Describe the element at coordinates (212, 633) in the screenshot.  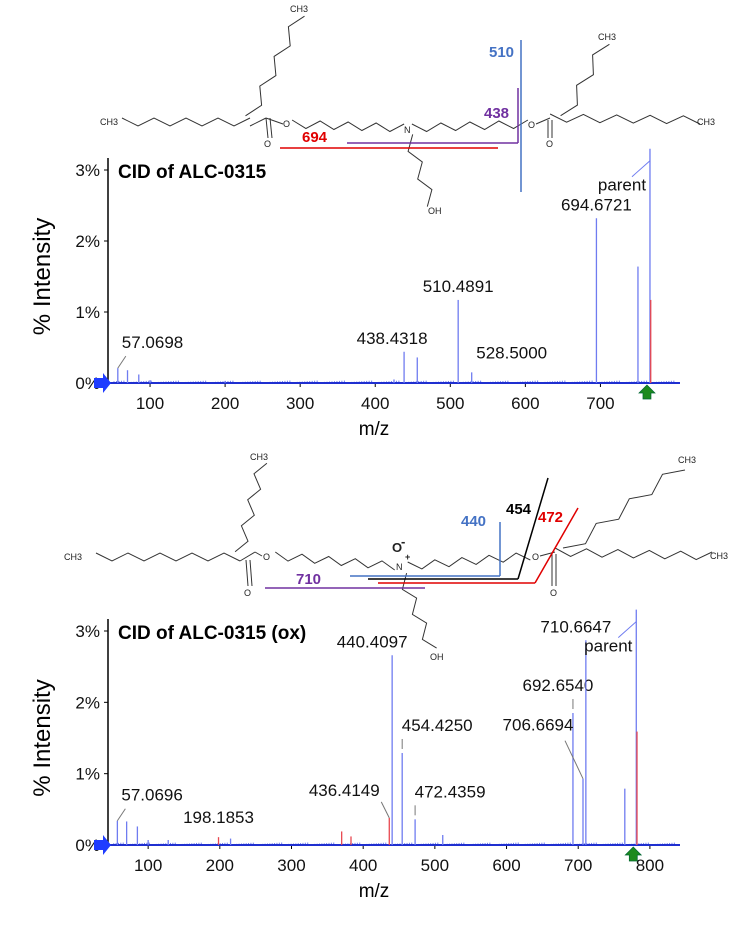
I see `chart-title: CID of ALC-0315 (ox)` at that location.